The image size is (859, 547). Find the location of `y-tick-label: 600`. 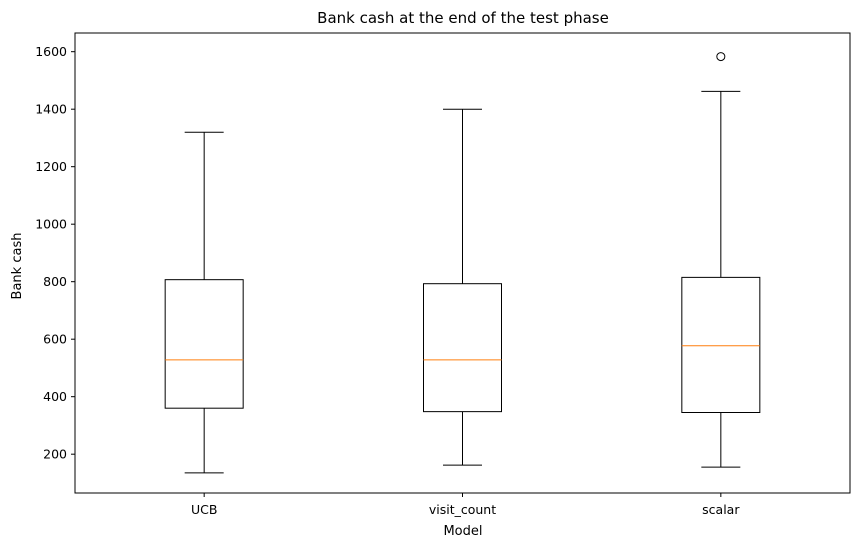

y-tick-label: 600 is located at coordinates (55, 339).